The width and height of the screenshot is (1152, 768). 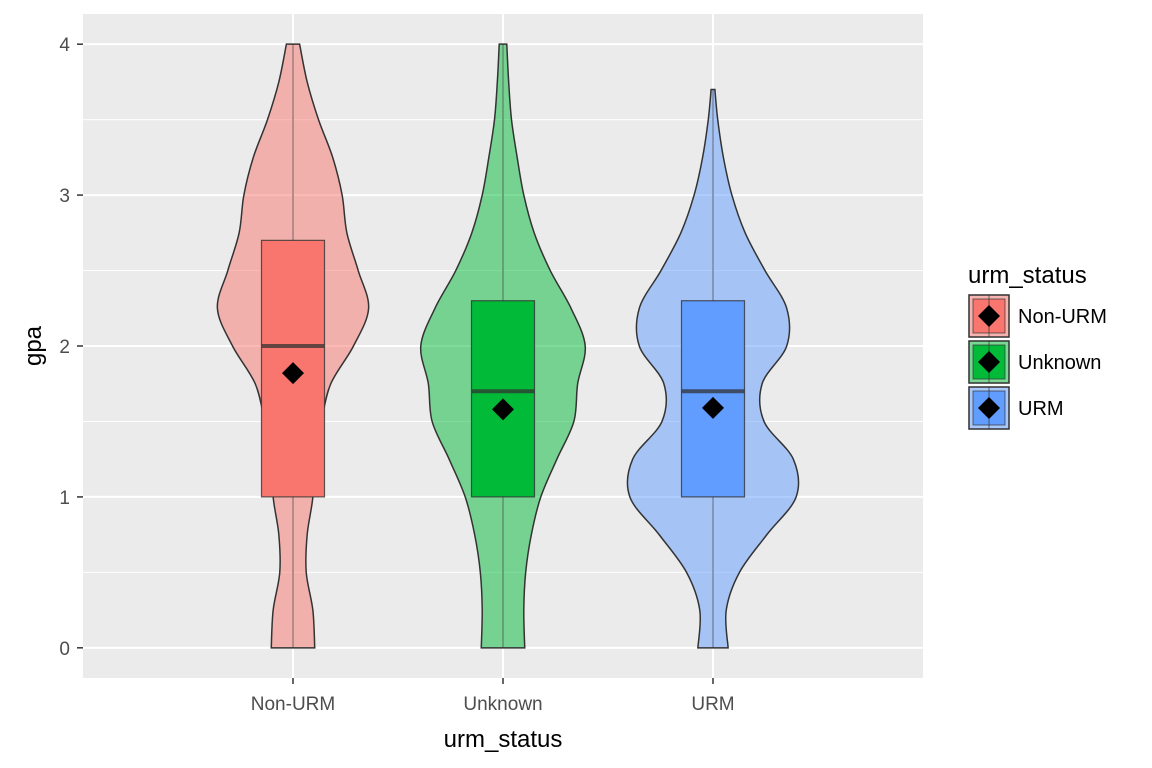 I want to click on x-tick-label: Non-URM, so click(x=293, y=704).